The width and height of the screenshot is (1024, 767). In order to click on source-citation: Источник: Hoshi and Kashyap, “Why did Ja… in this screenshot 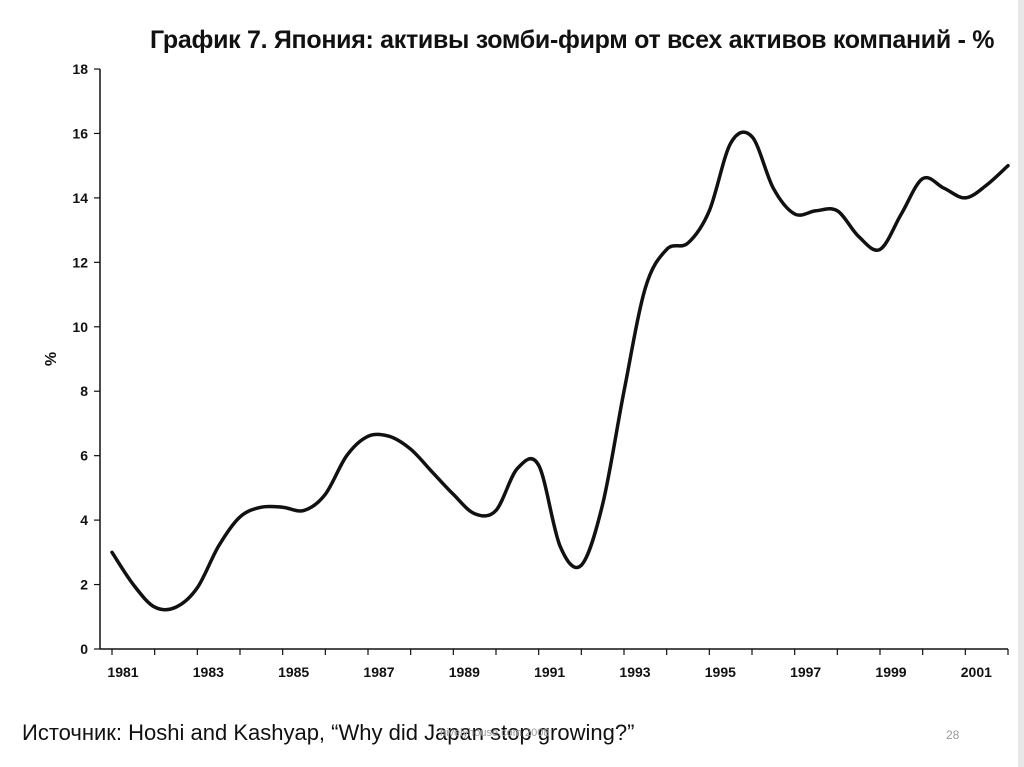, I will do `click(328, 732)`.